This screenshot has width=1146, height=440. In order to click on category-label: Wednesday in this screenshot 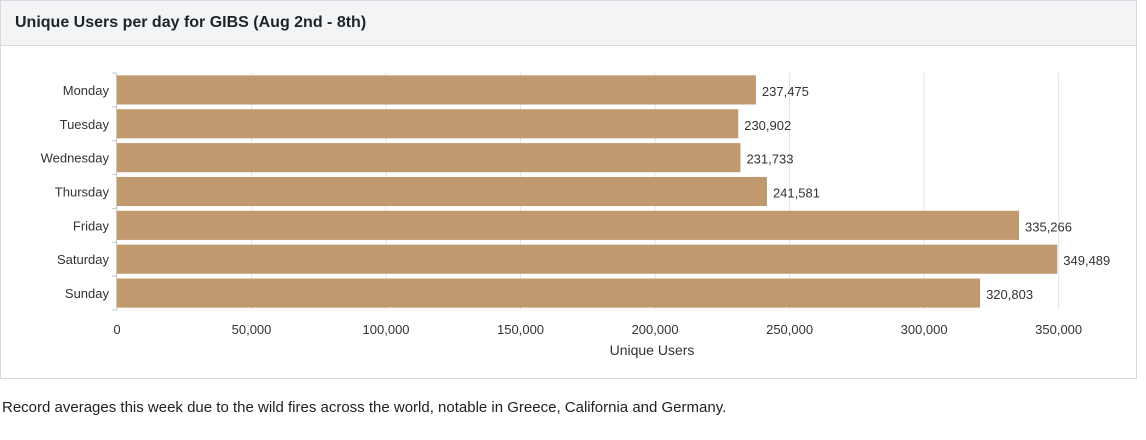, I will do `click(75, 158)`.